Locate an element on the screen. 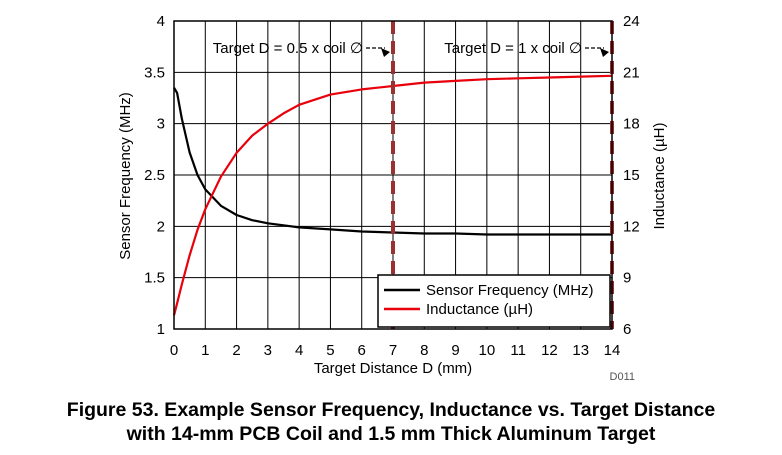 This screenshot has width=782, height=455. x-tick-label-9: 9 is located at coordinates (455, 350).